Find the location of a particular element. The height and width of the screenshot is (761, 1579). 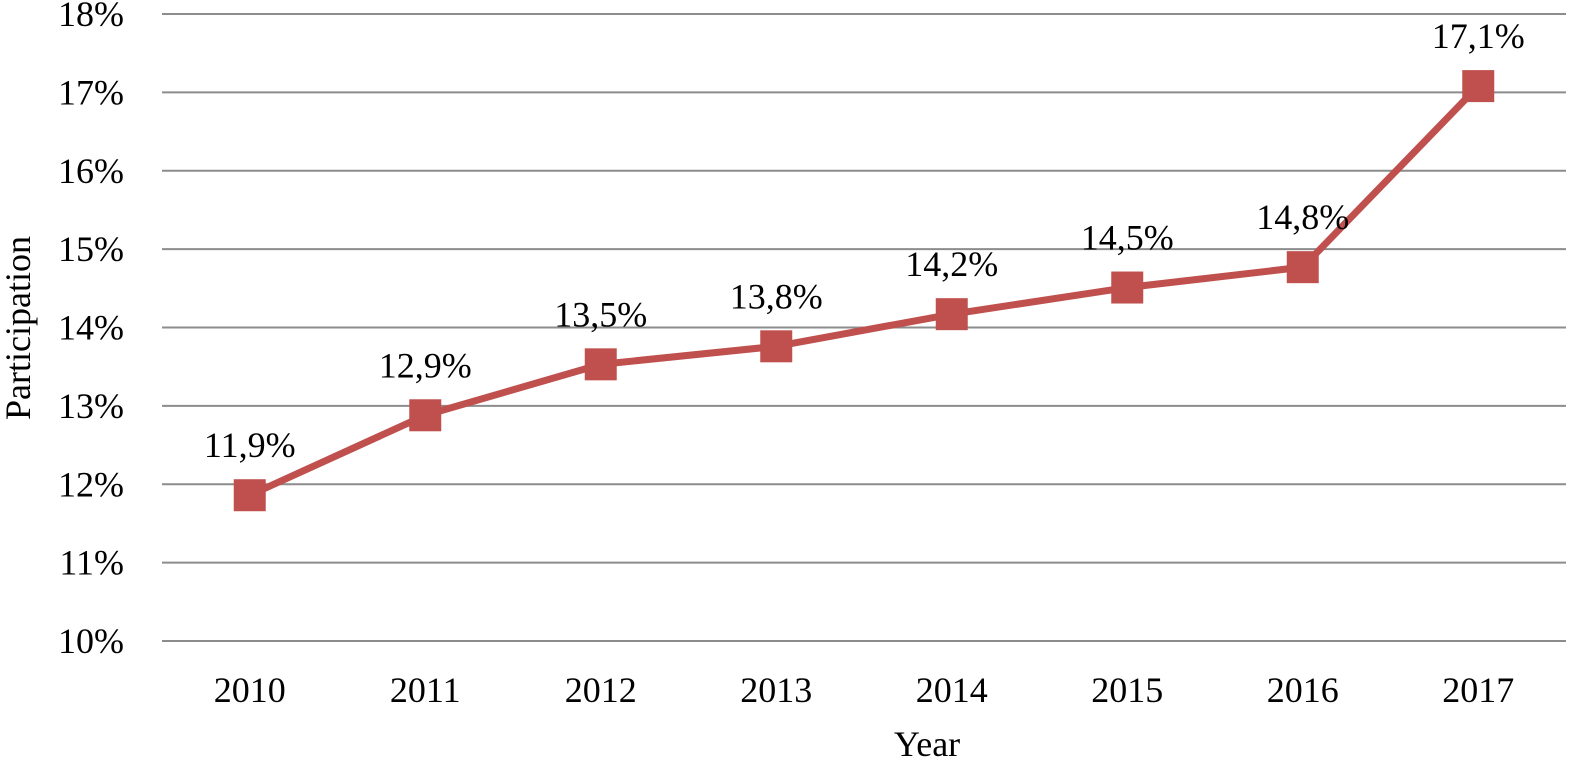

y-axis-ticks: 10% 11% 12% 13% 14% 15% 16% 17% 18% is located at coordinates (91, 330).